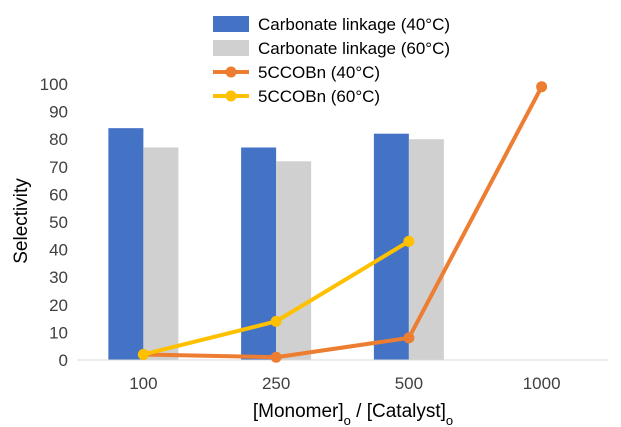 This screenshot has height=427, width=621. What do you see at coordinates (58, 167) in the screenshot?
I see `y-tick-label: 70` at bounding box center [58, 167].